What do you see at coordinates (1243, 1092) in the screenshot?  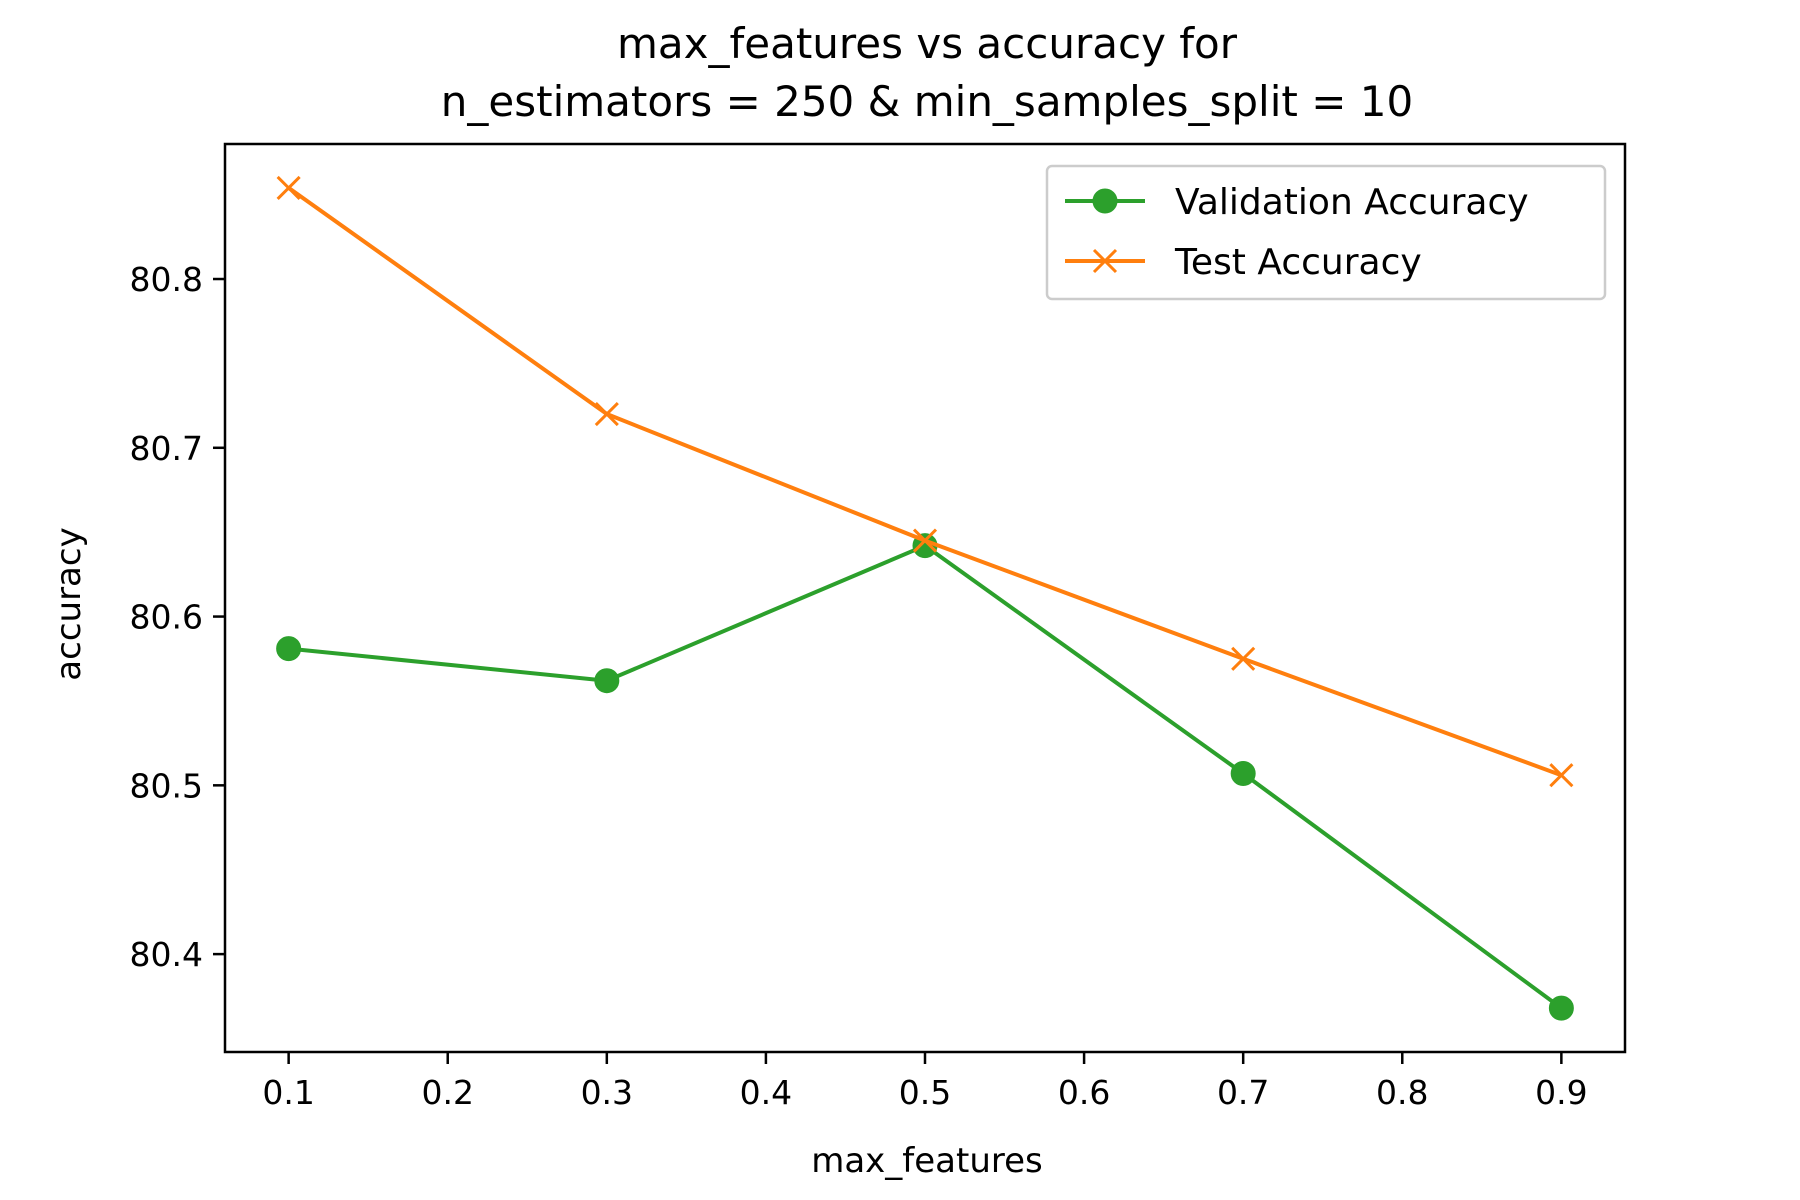 I see `x-tick-label: 0.7` at bounding box center [1243, 1092].